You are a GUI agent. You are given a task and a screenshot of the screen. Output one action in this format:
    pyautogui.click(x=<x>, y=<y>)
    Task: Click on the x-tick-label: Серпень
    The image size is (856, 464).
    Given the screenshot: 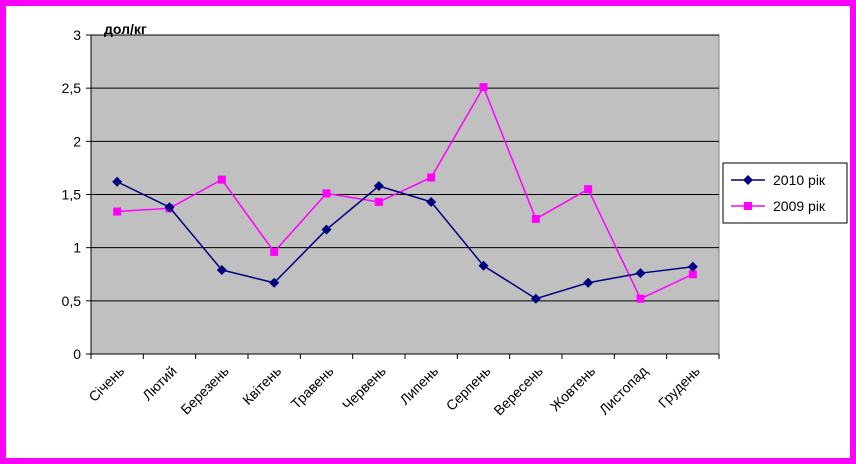 What is the action you would take?
    pyautogui.click(x=468, y=388)
    